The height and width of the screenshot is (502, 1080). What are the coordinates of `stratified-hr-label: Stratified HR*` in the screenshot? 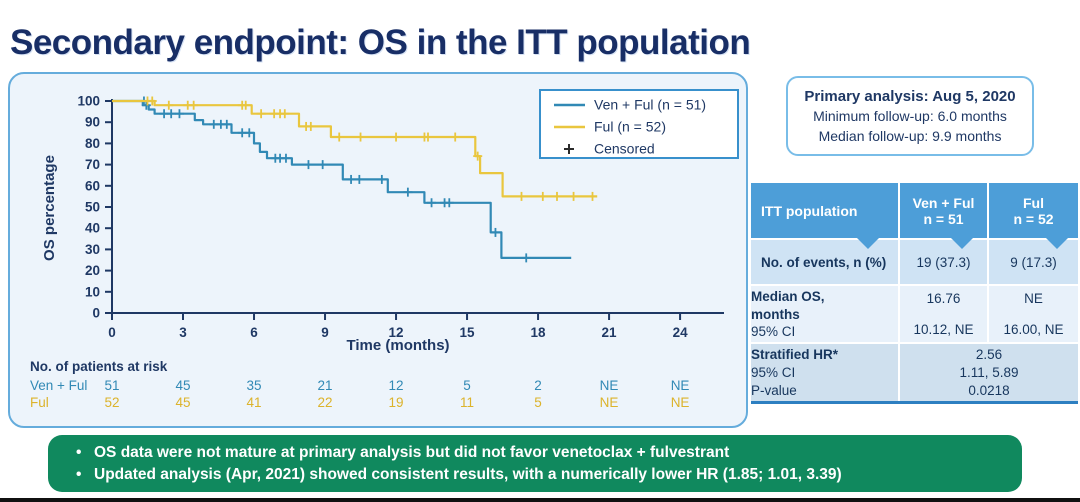 It's located at (795, 354).